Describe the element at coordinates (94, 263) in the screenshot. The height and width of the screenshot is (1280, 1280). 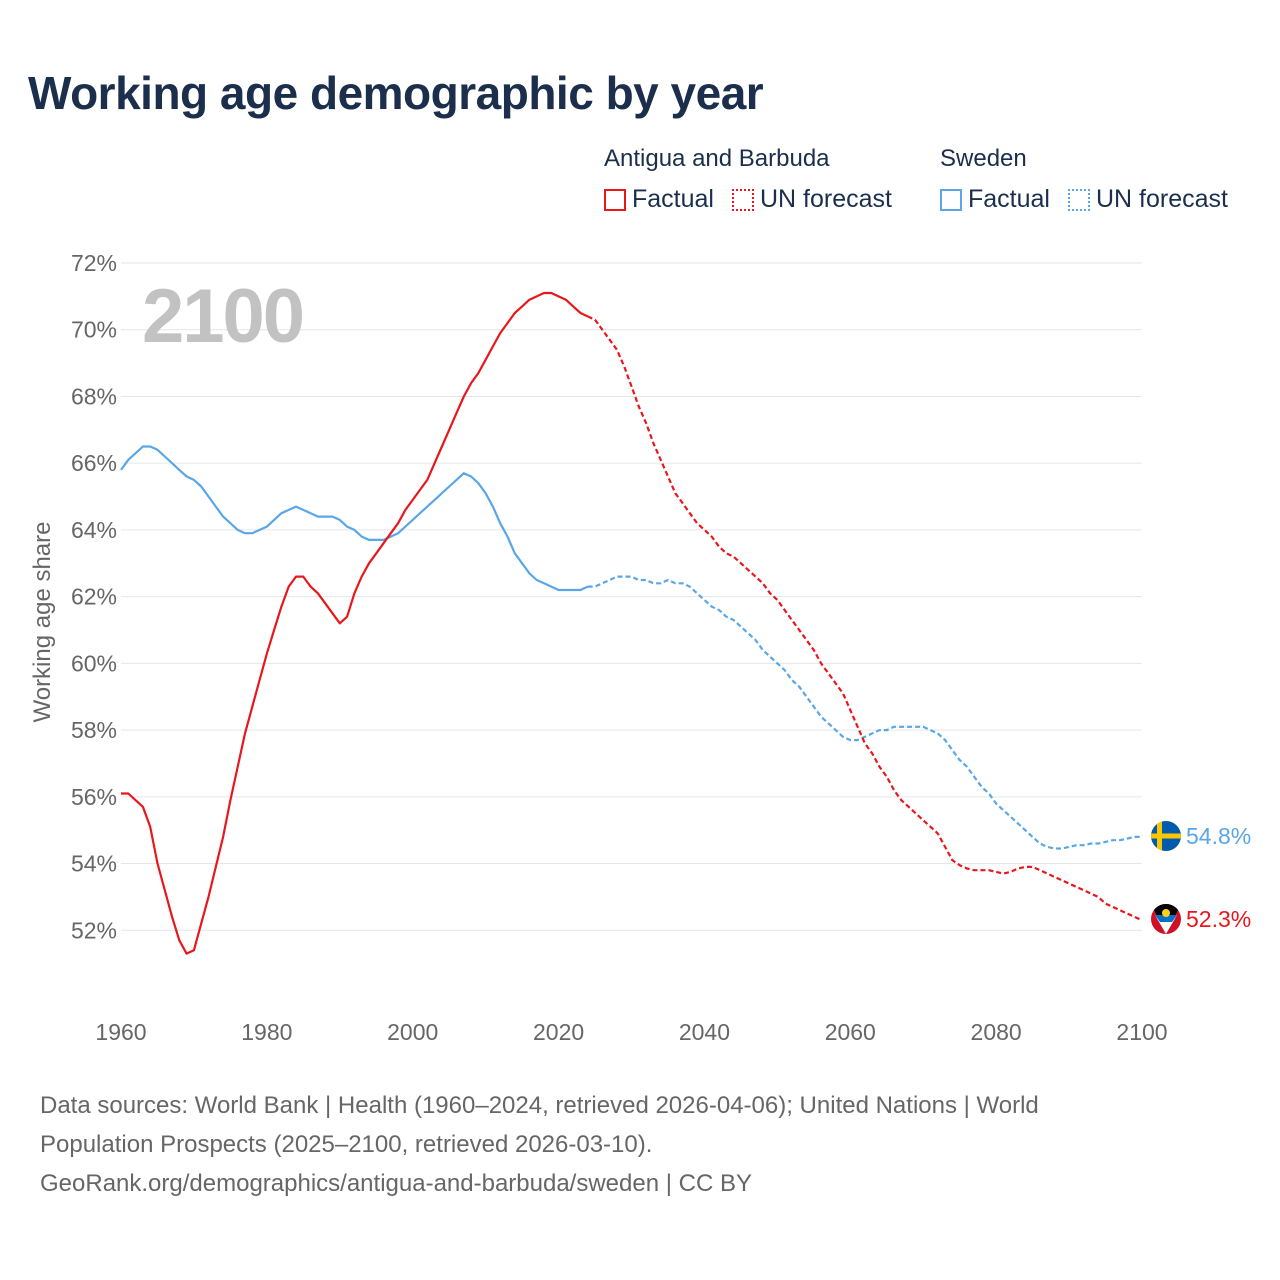
I see `y-tick-label: 72%` at that location.